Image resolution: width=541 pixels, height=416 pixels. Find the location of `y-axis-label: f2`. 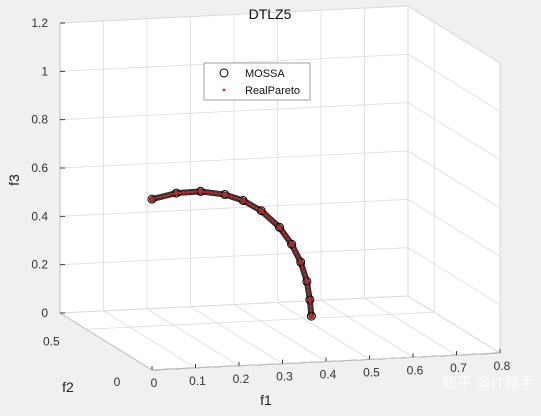

y-axis-label: f2 is located at coordinates (68, 387).